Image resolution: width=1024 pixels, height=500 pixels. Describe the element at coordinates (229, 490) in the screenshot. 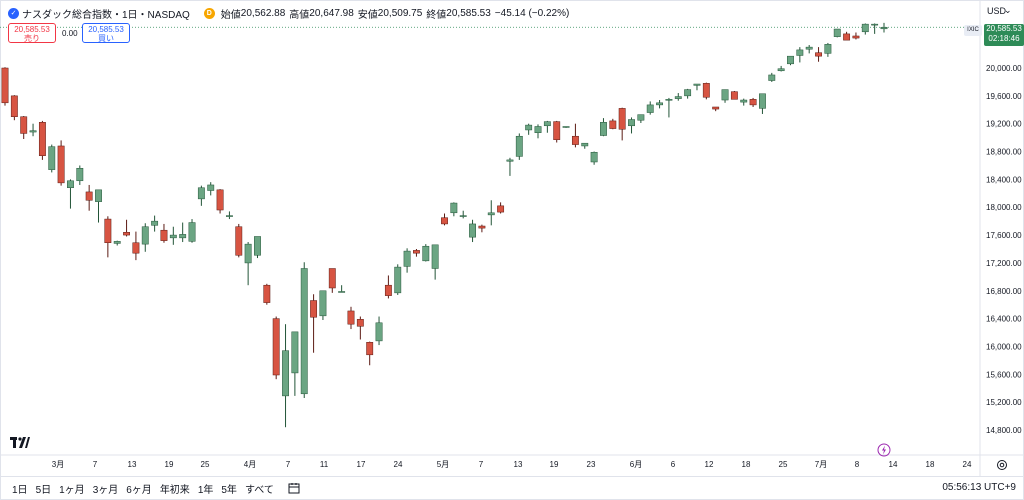

I see `range-5y-button: 5年` at that location.